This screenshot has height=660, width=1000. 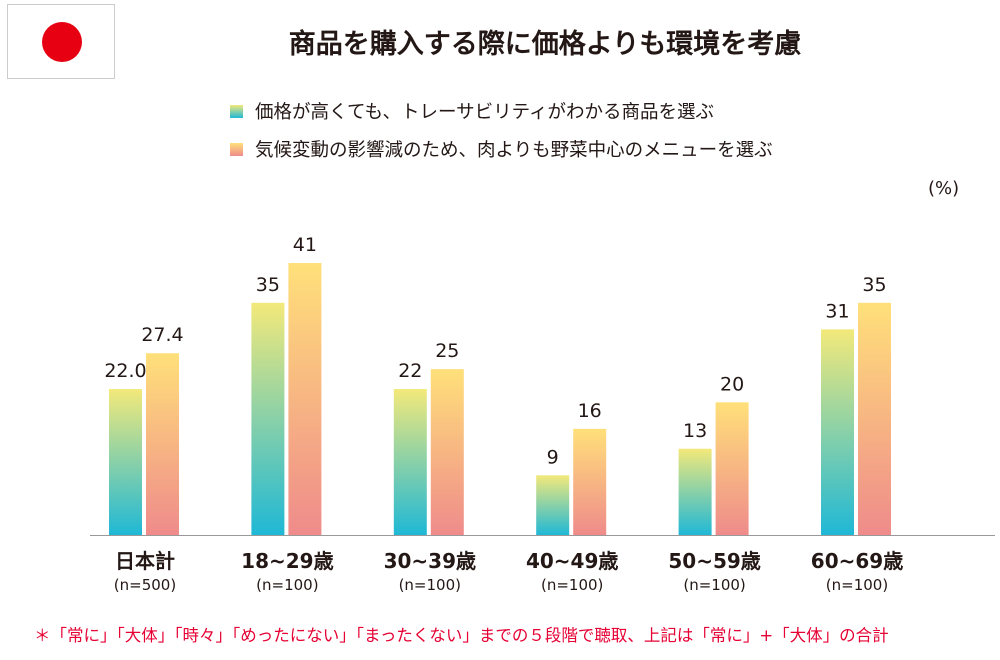 What do you see at coordinates (590, 411) in the screenshot?
I see `data-label: 16` at bounding box center [590, 411].